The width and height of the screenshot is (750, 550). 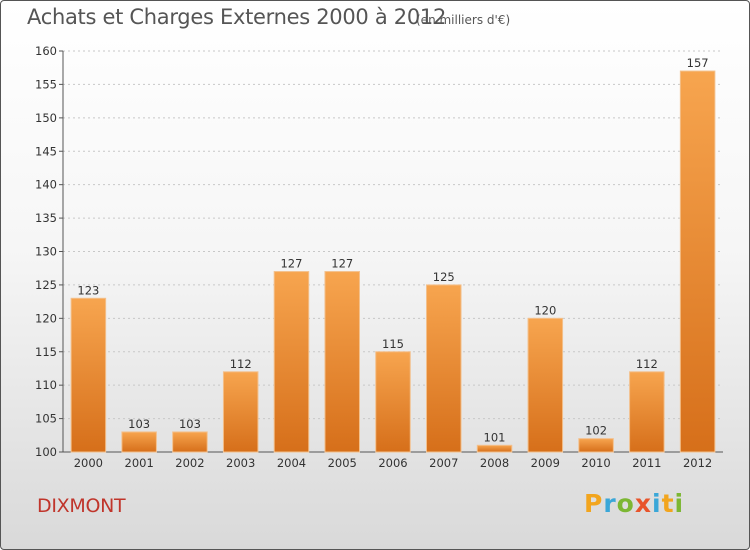 I want to click on bar-2006, so click(x=393, y=402).